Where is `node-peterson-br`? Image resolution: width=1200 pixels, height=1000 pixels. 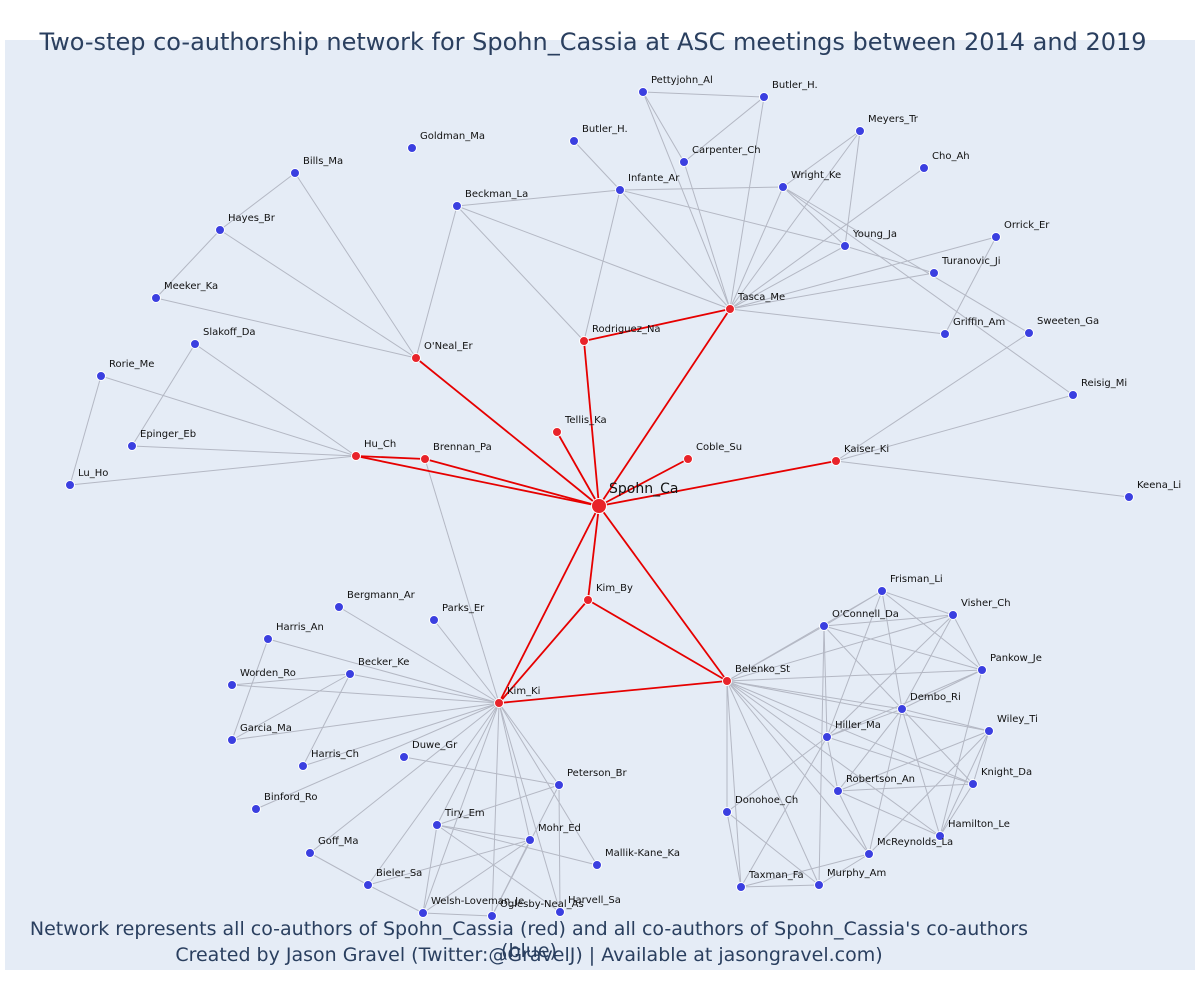 node-peterson-br is located at coordinates (559, 785).